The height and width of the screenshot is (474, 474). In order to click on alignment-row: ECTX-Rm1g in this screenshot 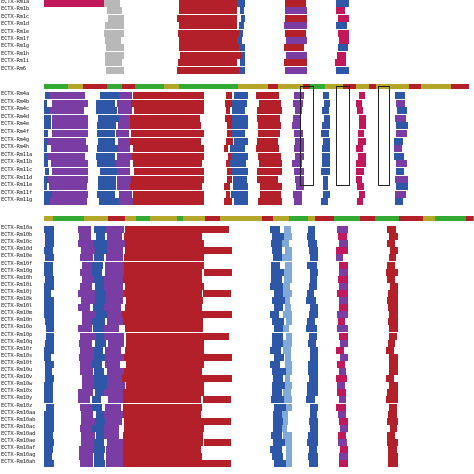, I will do `click(237, 47)`.